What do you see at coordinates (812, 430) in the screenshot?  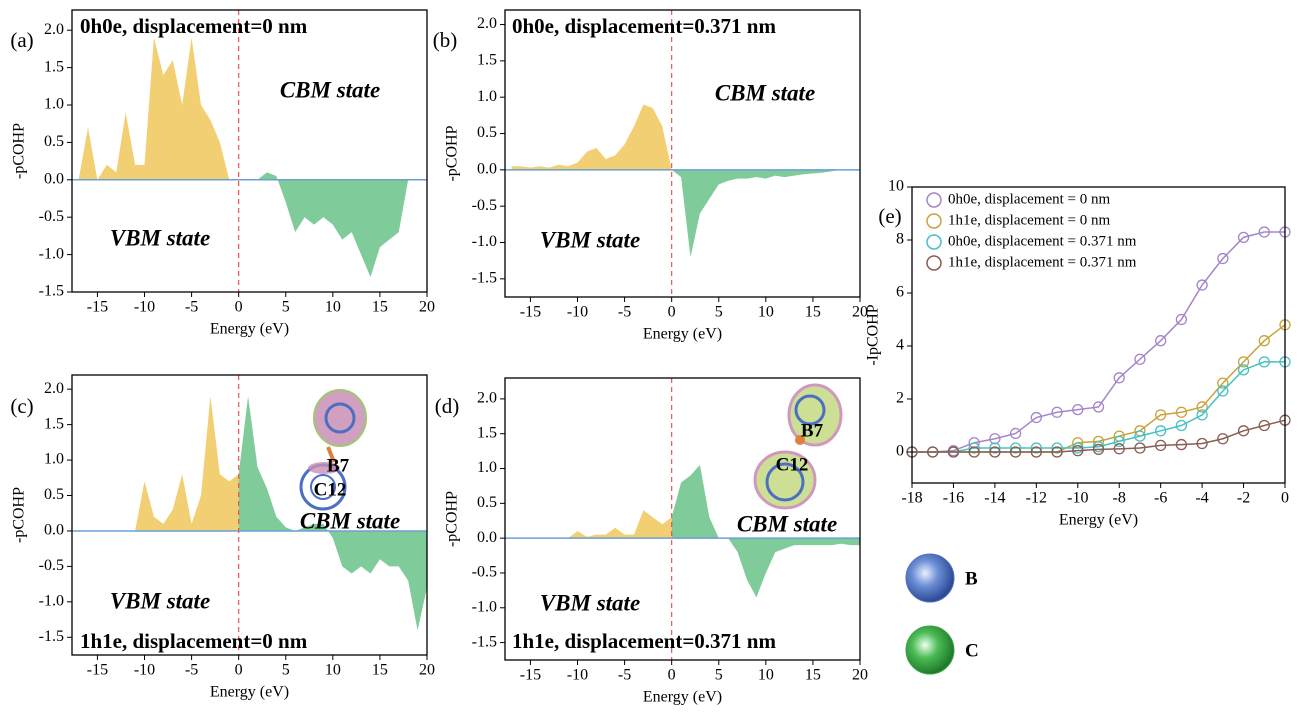 I see `atom-label: B7` at bounding box center [812, 430].